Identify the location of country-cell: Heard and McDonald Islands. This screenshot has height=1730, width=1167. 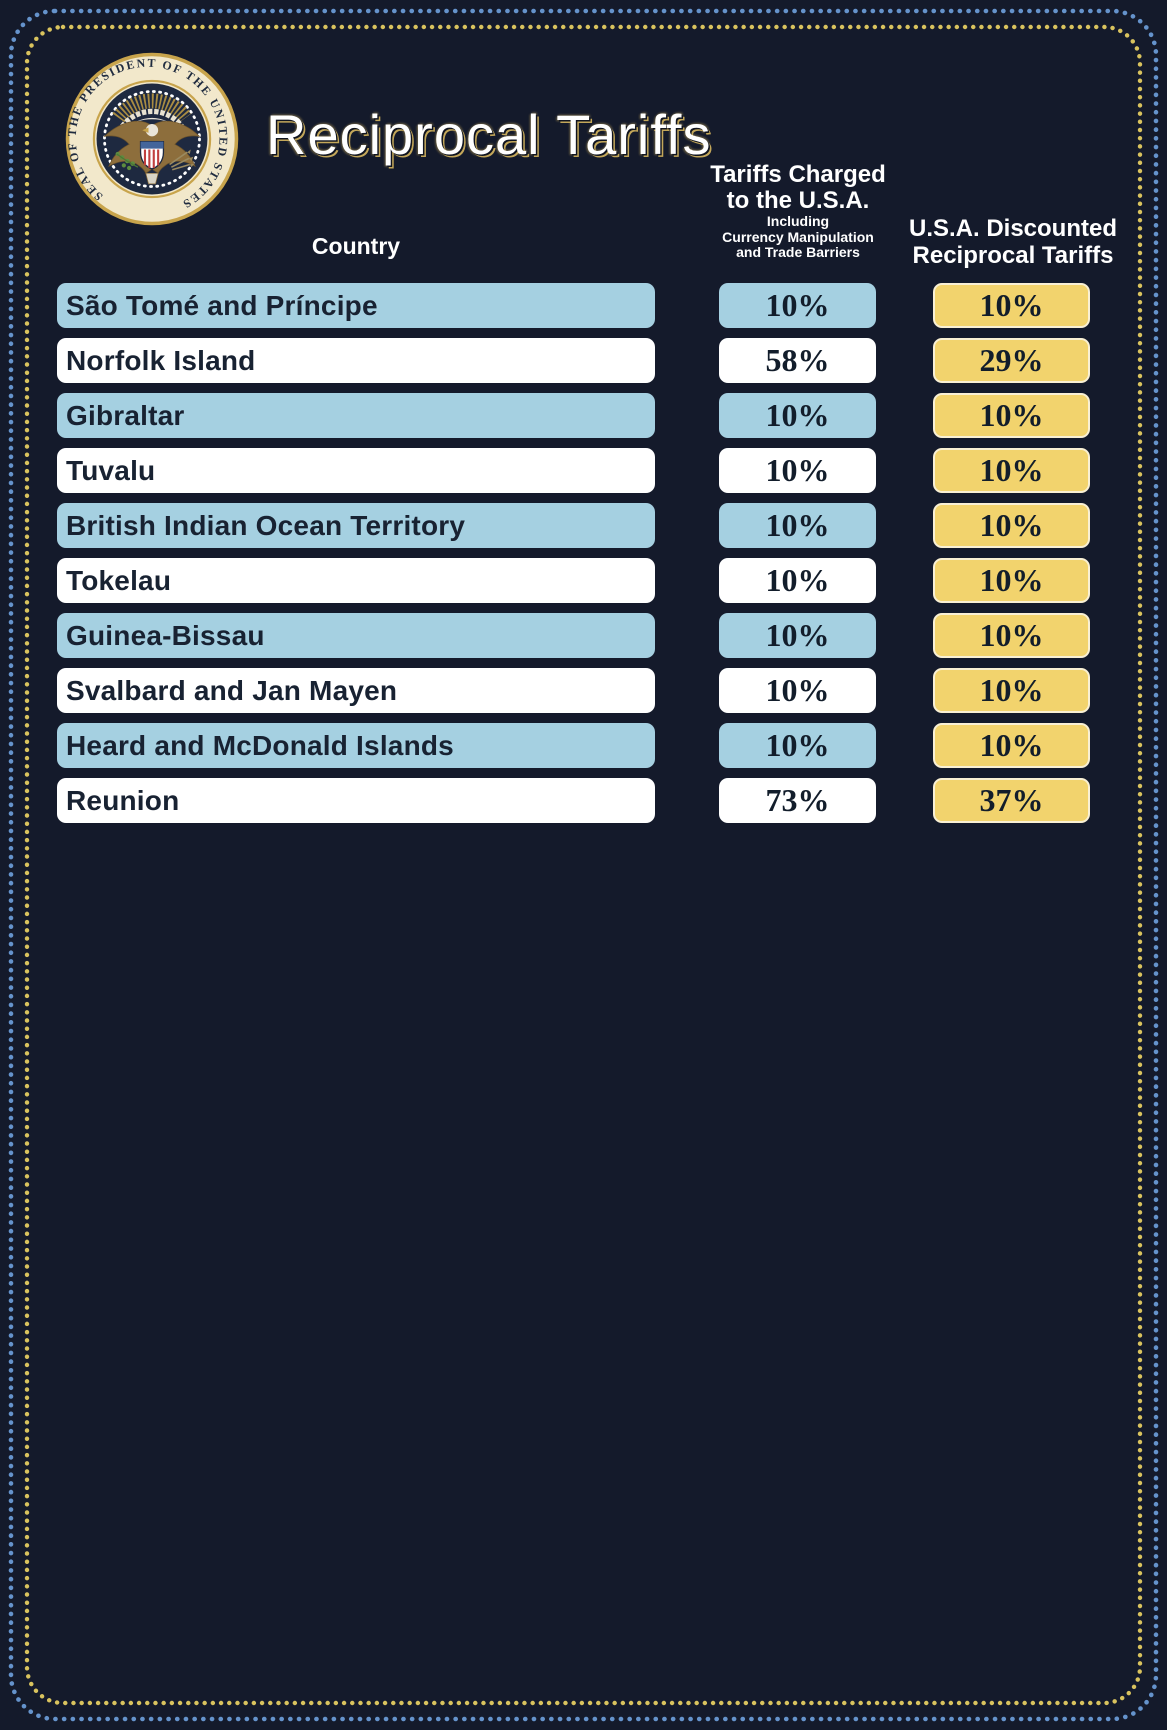
(356, 745).